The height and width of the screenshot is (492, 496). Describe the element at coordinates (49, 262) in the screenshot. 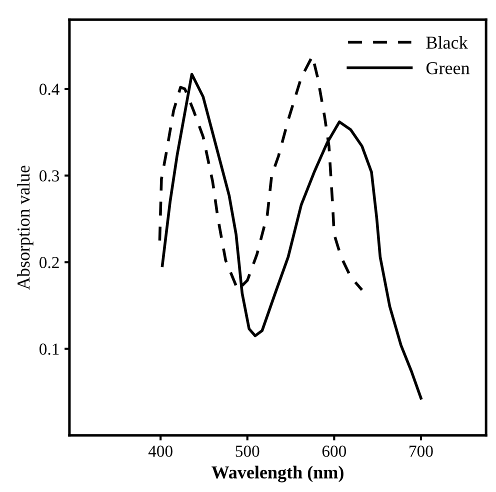

I see `y-tick-label: 0.2` at that location.